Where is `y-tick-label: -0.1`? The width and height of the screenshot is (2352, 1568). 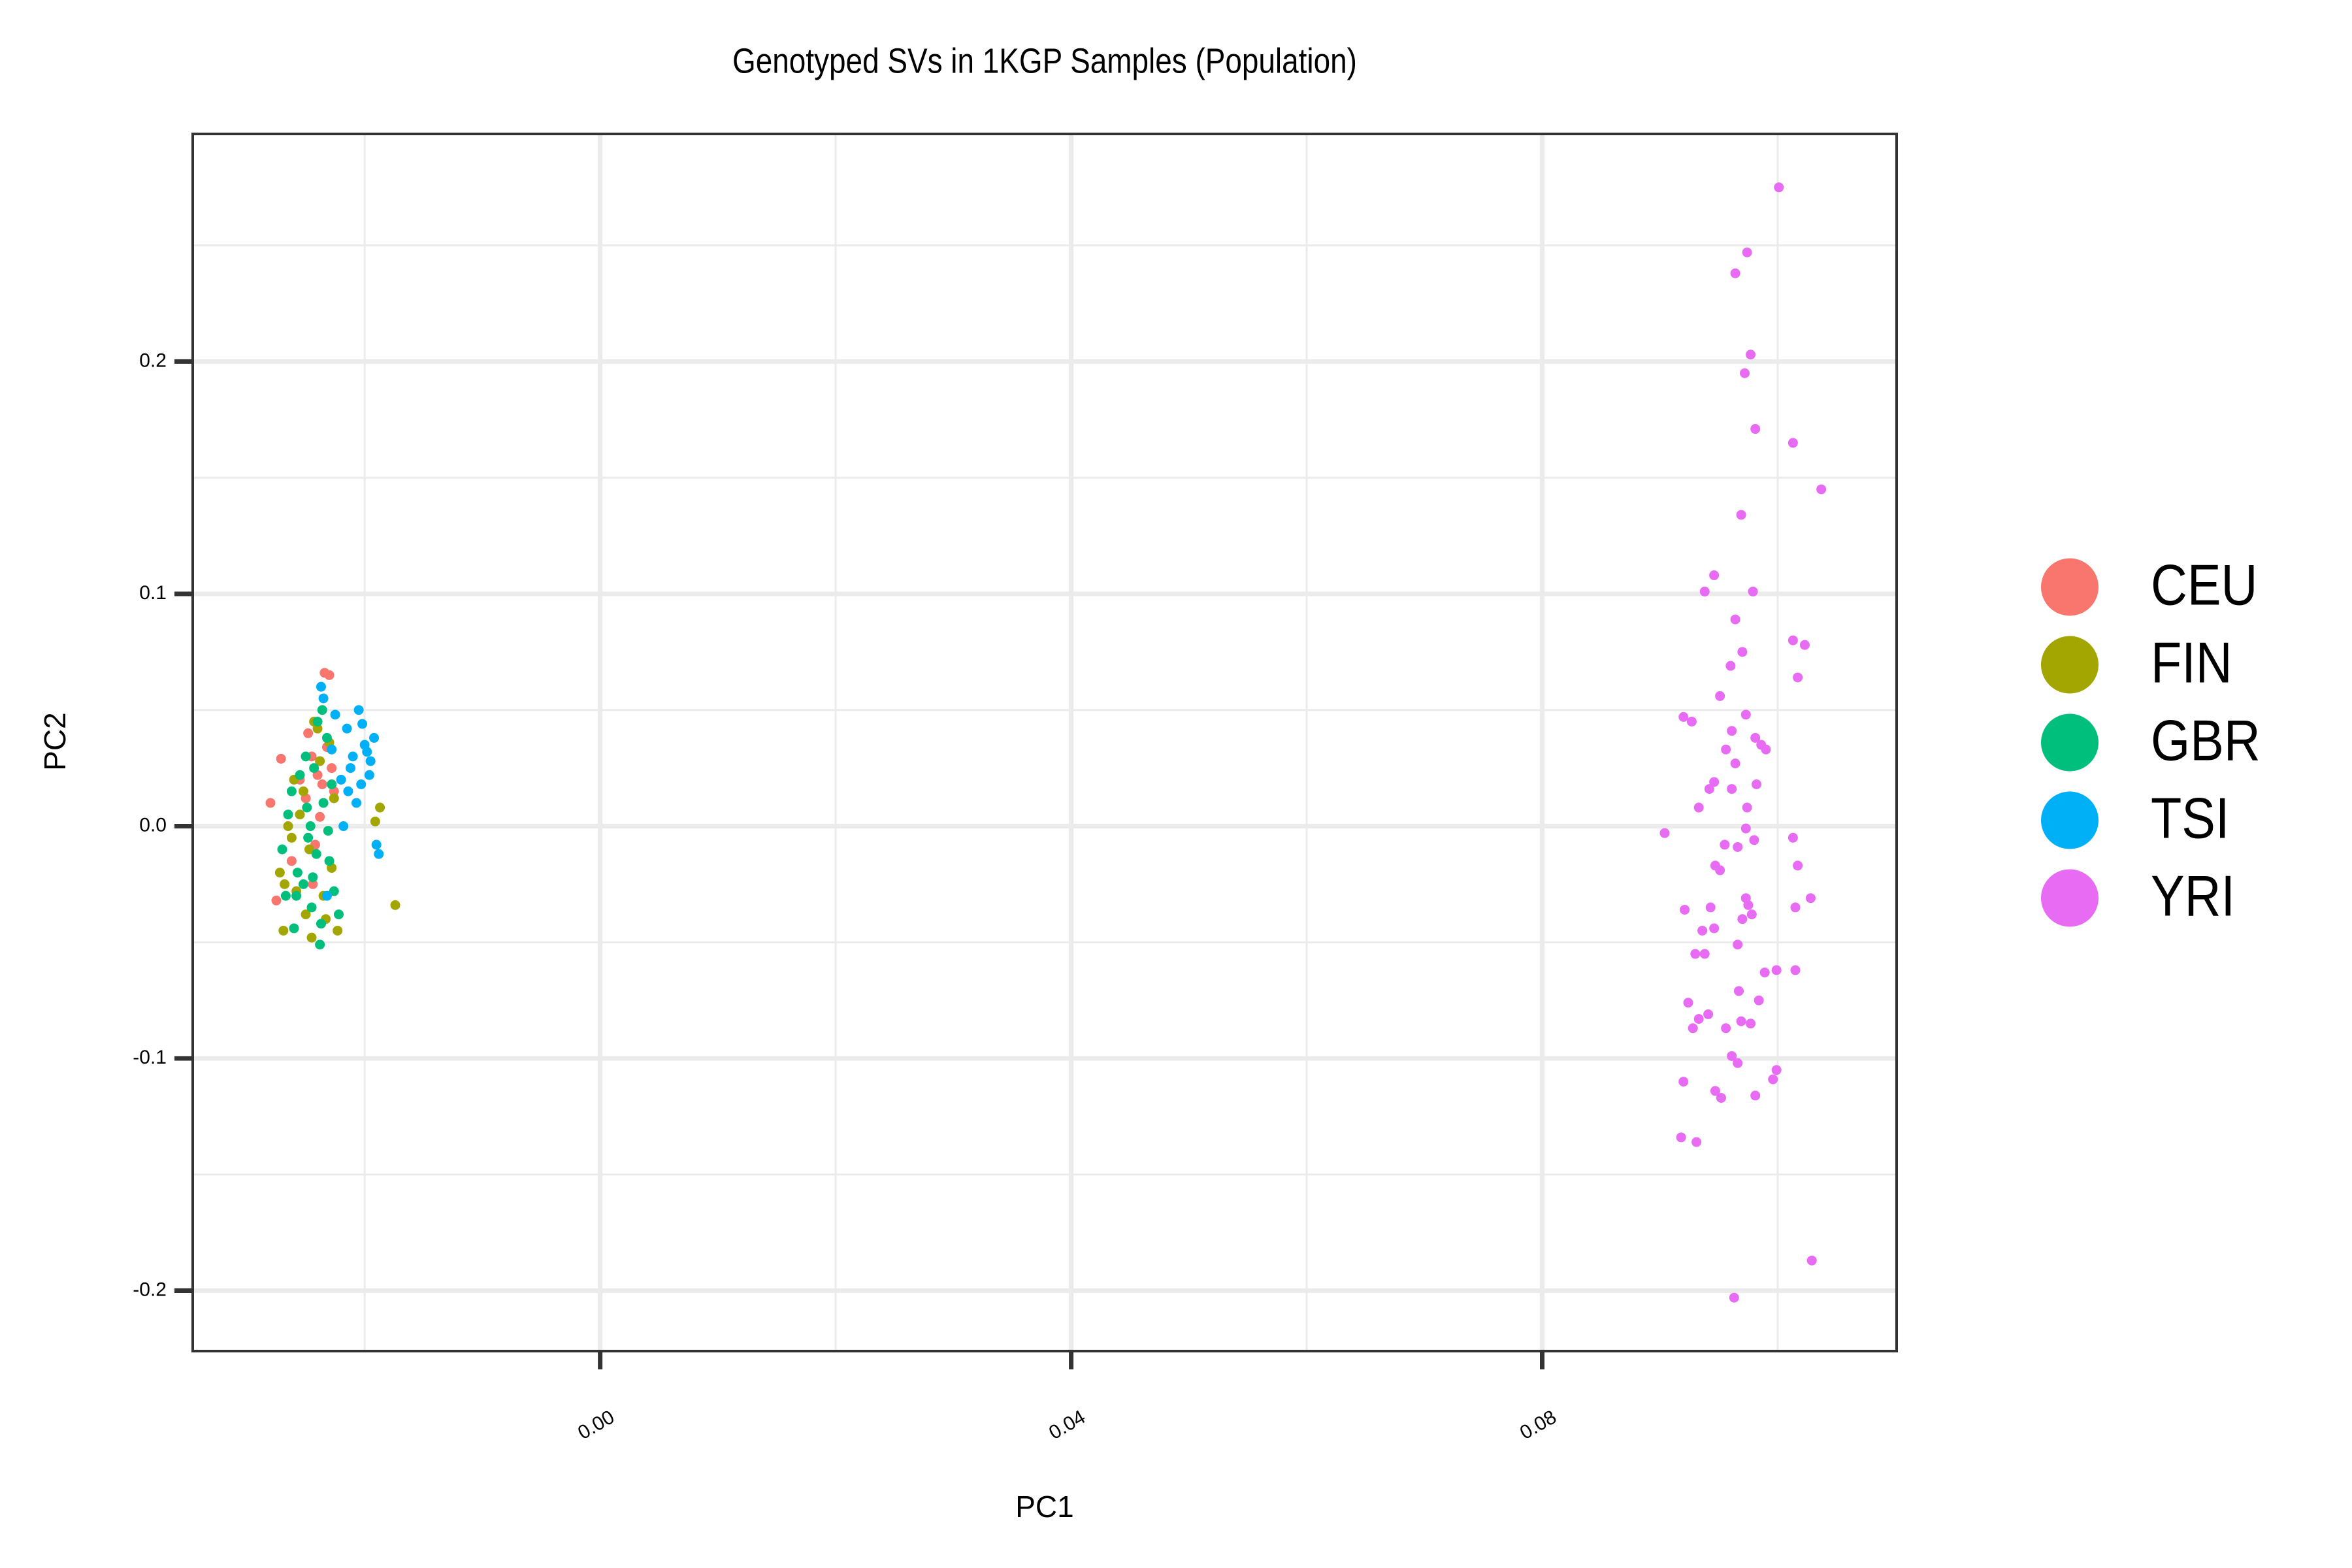 y-tick-label: -0.1 is located at coordinates (150, 1057).